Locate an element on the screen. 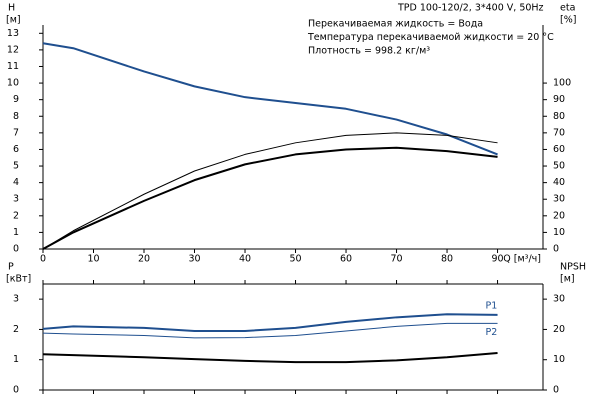 The image size is (600, 400). x-axis-label: Q [м³/ч] is located at coordinates (522, 259).